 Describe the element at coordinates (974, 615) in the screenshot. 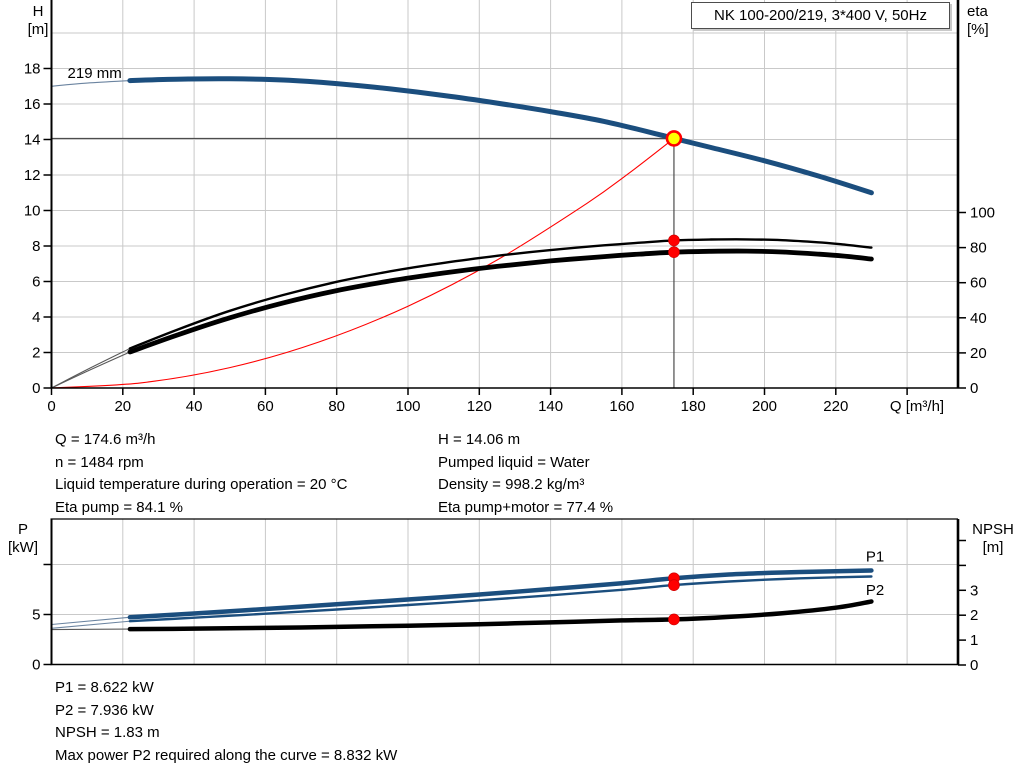

I see `y-right-tick-label: 2` at that location.